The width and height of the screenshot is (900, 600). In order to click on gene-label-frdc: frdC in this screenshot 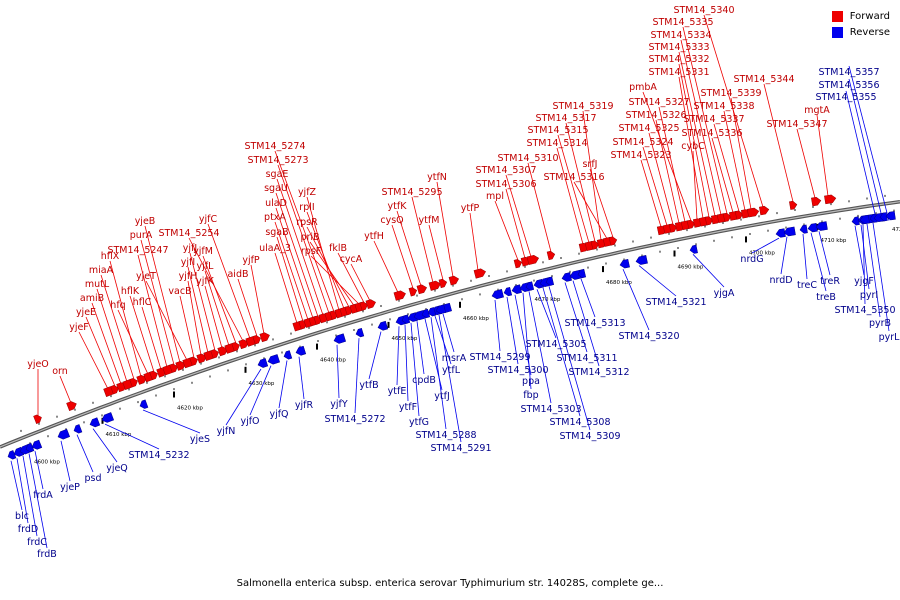, I will do `click(37, 542)`.